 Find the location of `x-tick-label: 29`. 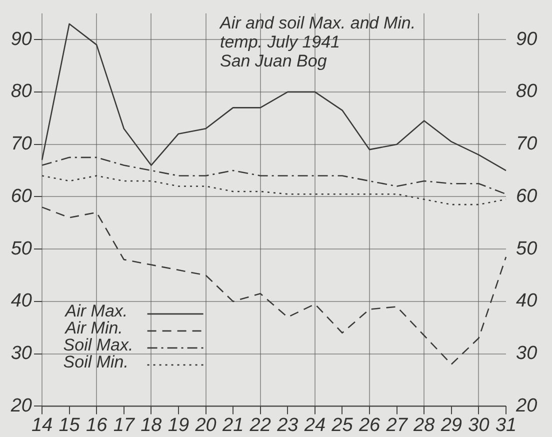

x-tick-label: 29 is located at coordinates (451, 425).